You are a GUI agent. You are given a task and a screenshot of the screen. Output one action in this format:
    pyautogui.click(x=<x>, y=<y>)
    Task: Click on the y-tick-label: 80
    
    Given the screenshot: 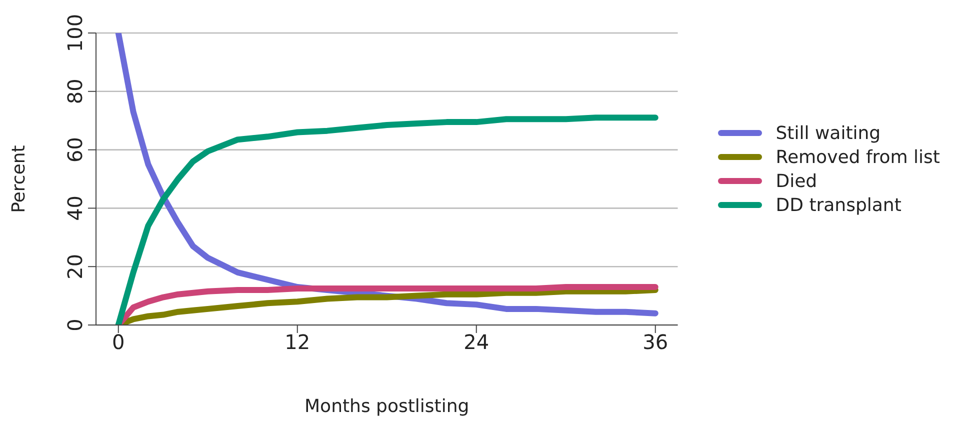 What is the action you would take?
    pyautogui.click(x=75, y=91)
    